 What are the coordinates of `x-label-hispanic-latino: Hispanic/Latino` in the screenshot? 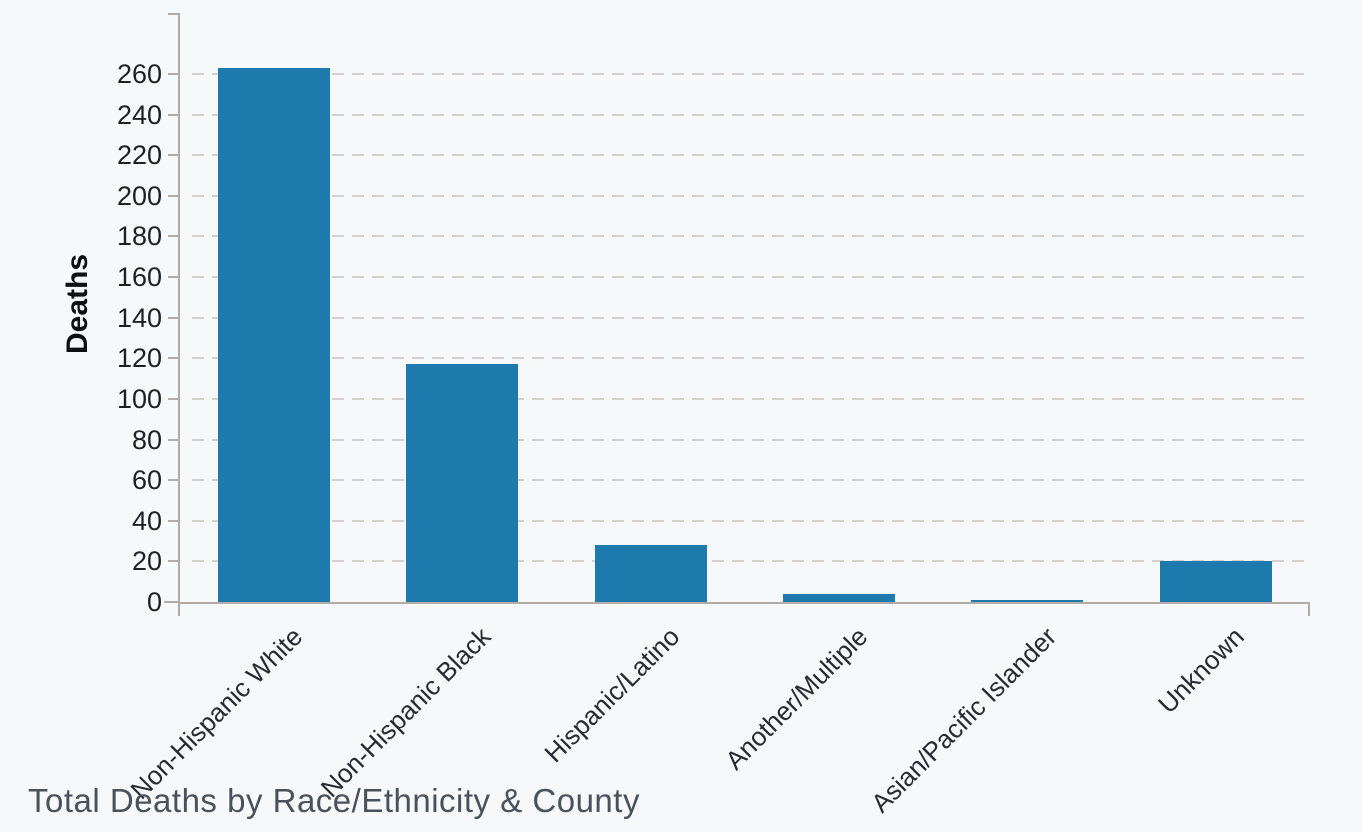 It's located at (612, 695).